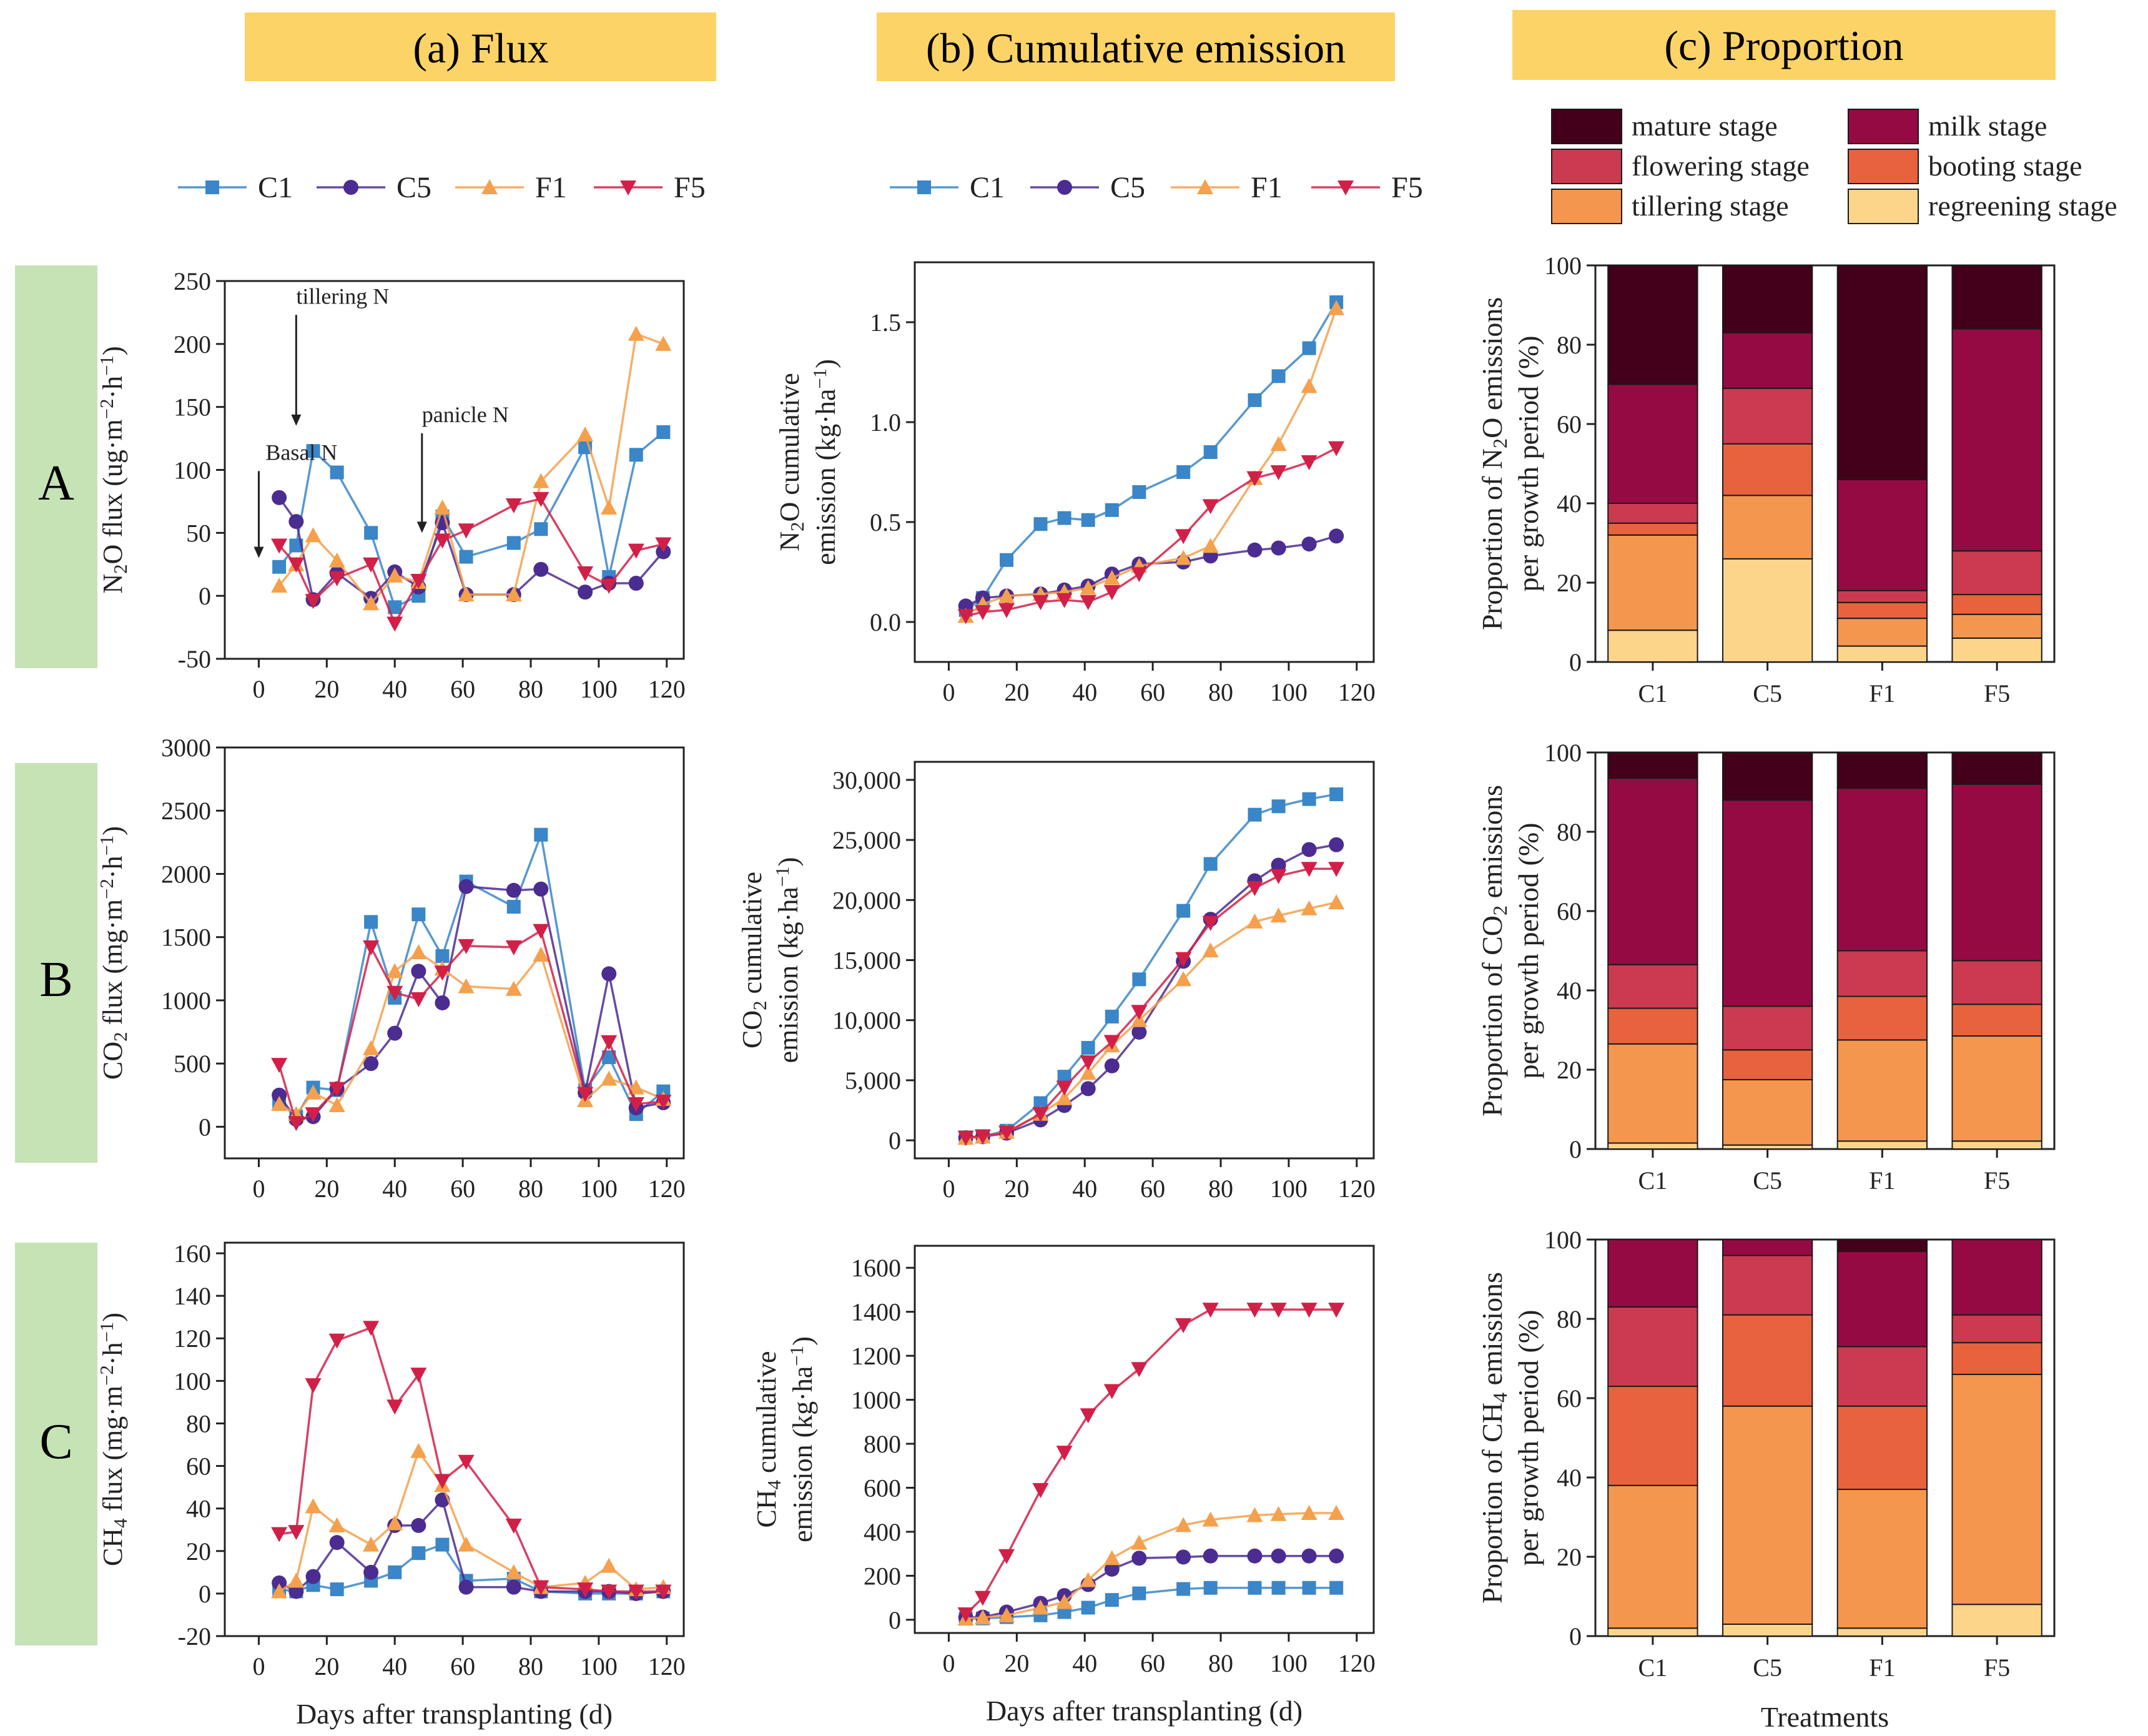 The width and height of the screenshot is (2148, 1736). I want to click on series-F1, so click(1151, 461).